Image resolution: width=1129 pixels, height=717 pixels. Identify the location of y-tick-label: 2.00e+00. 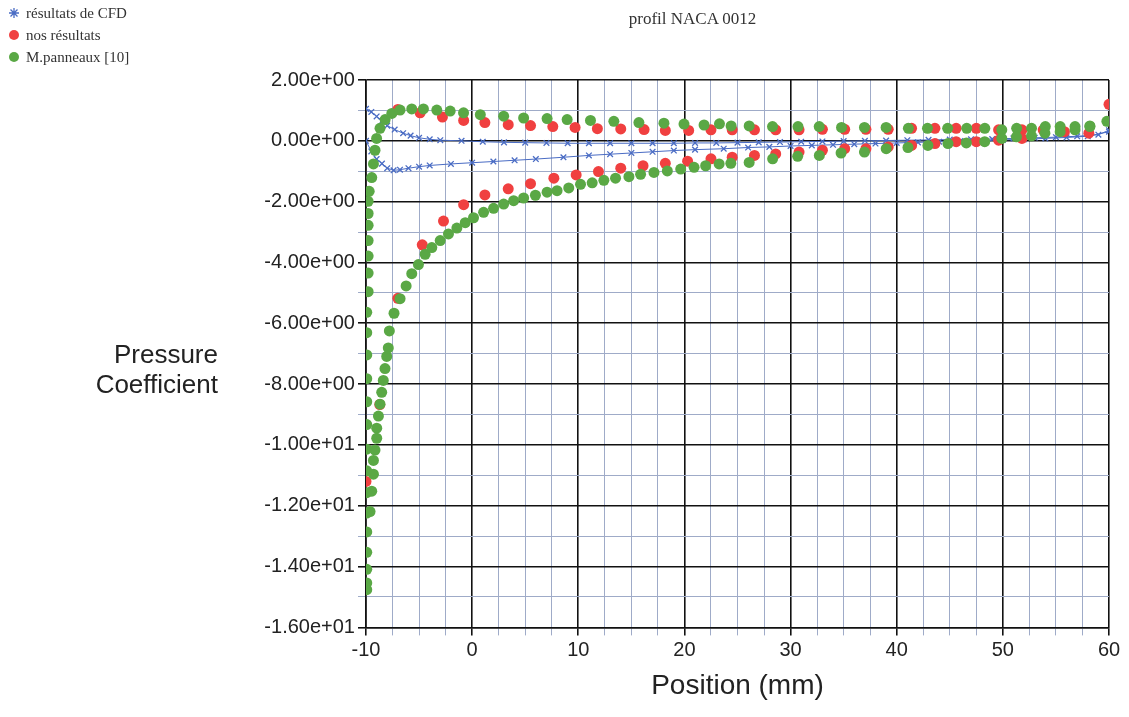
(313, 78).